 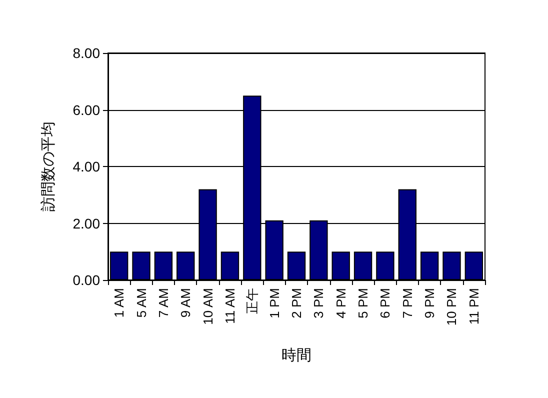 I want to click on x-tick-label: 9 AM, so click(x=186, y=303).